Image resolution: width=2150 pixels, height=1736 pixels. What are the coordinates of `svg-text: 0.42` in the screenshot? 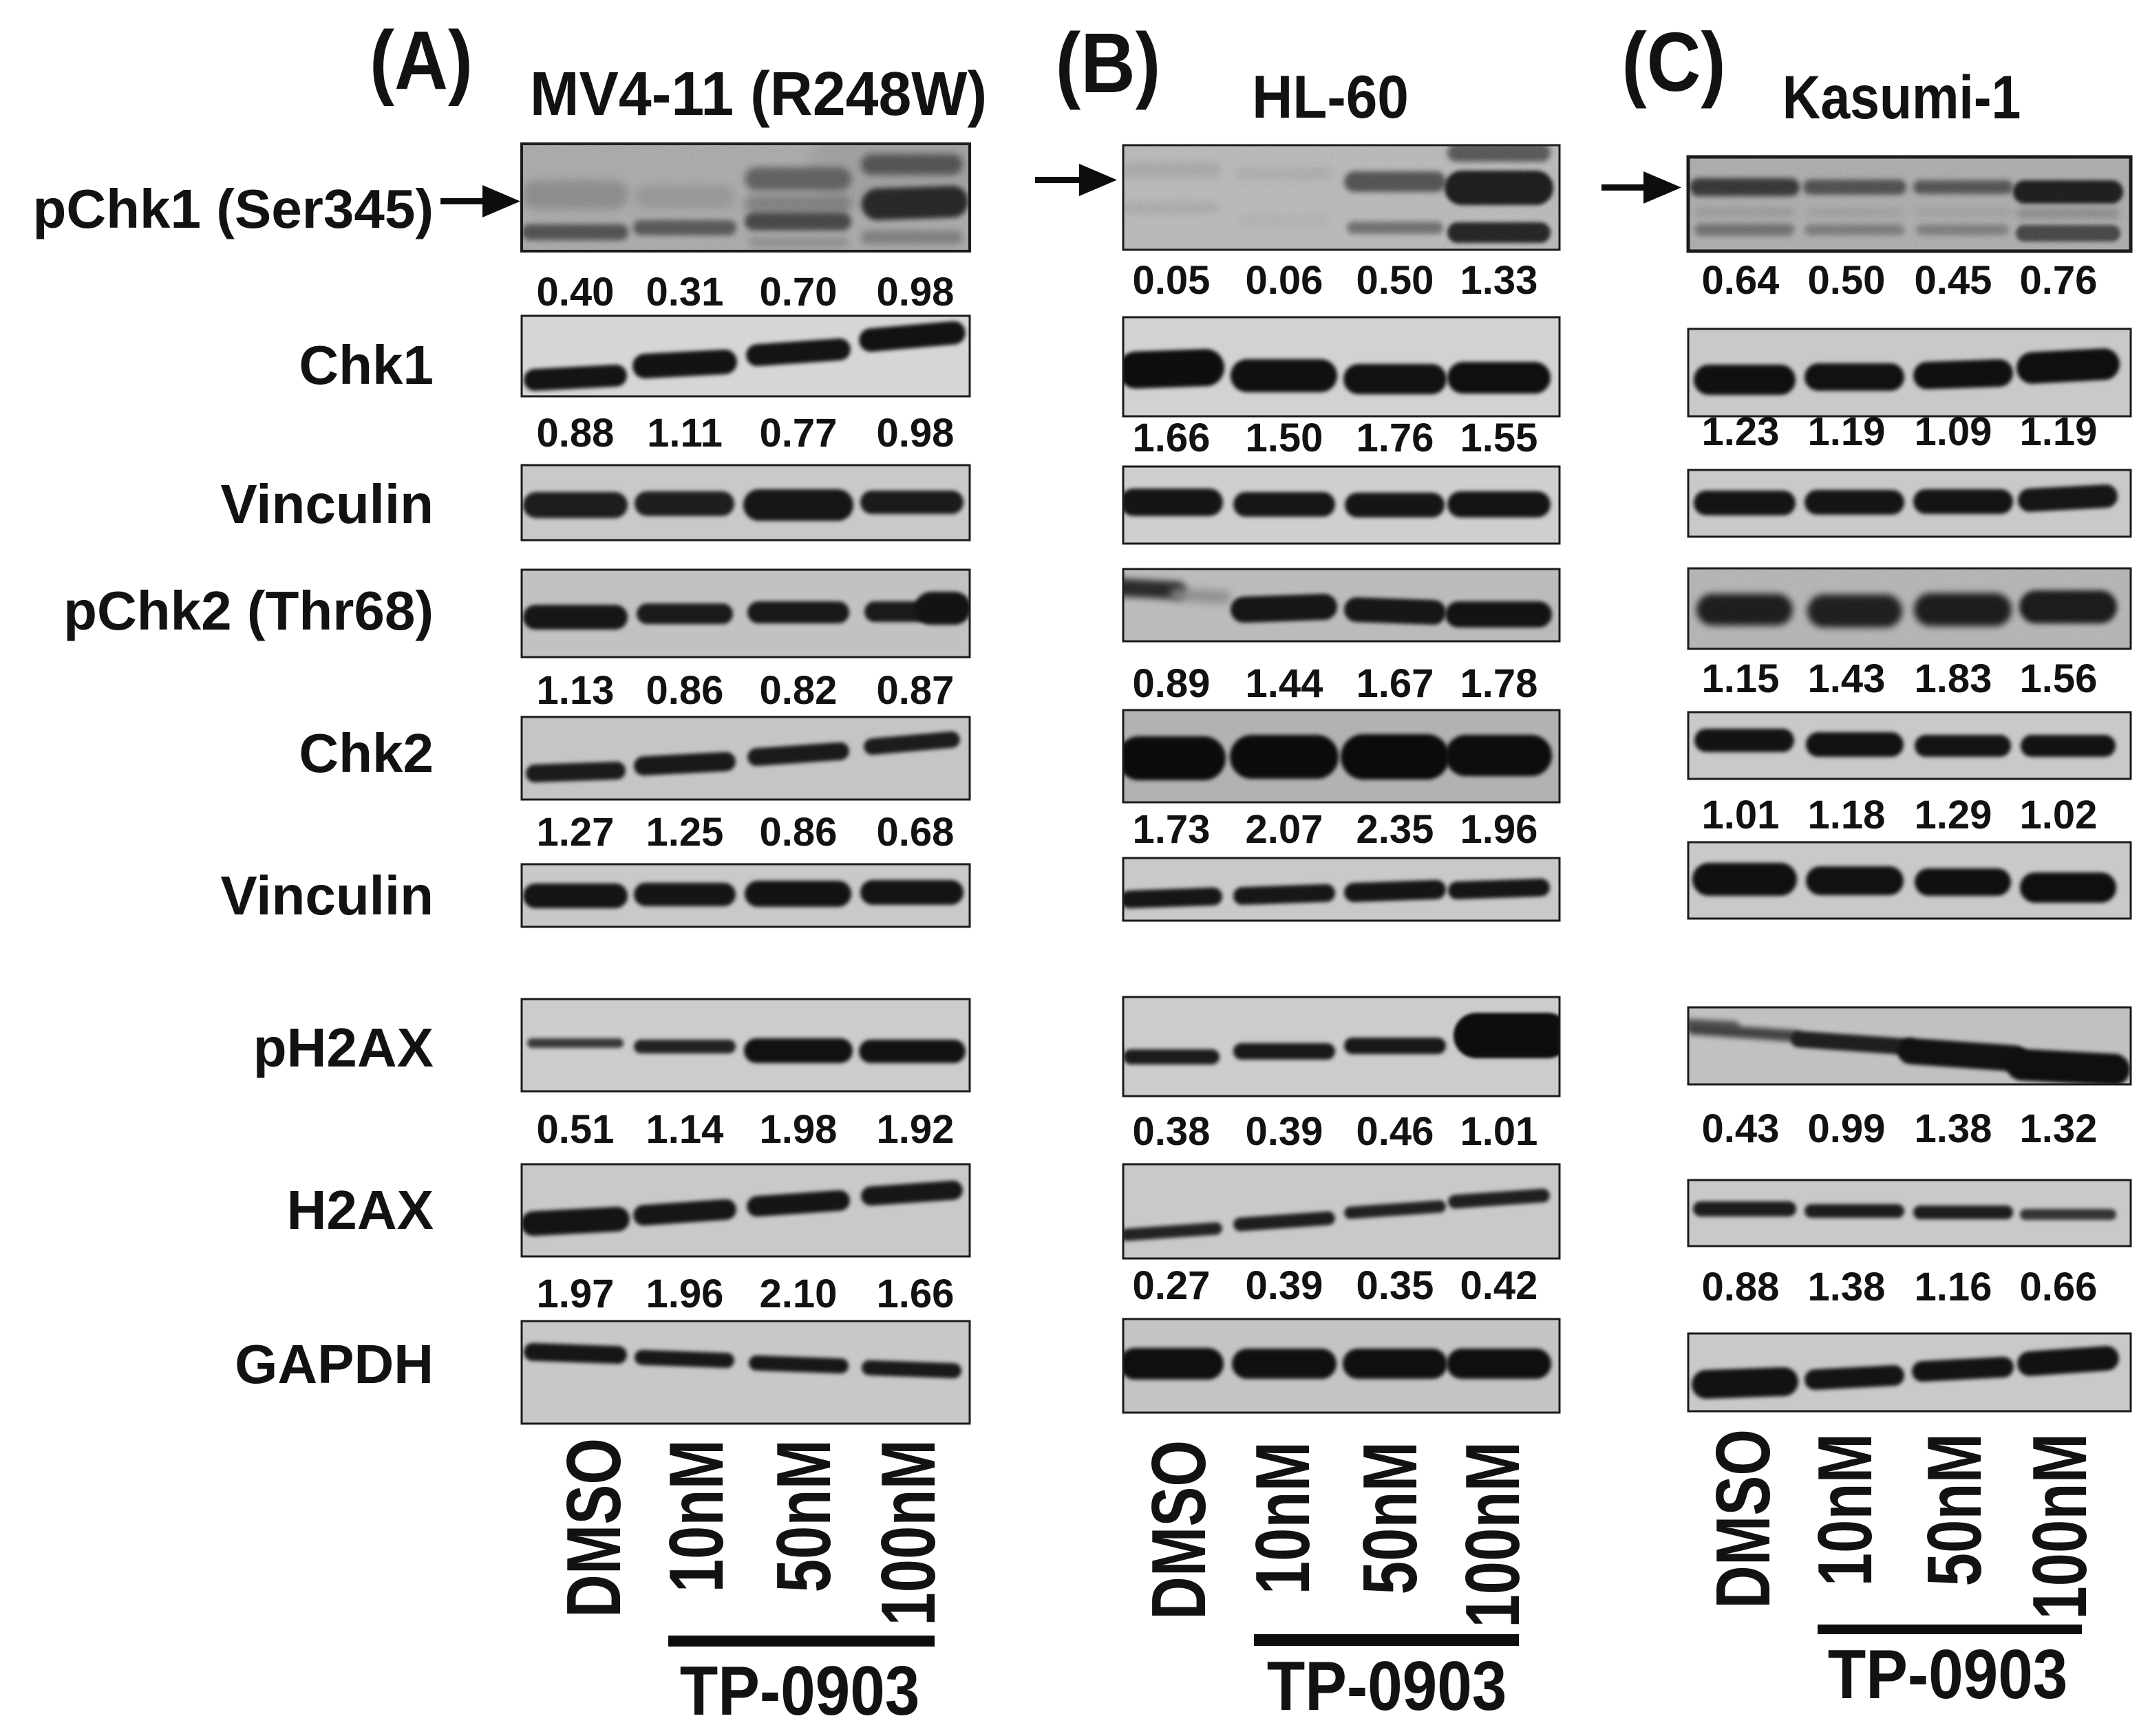 It's located at (1499, 1285).